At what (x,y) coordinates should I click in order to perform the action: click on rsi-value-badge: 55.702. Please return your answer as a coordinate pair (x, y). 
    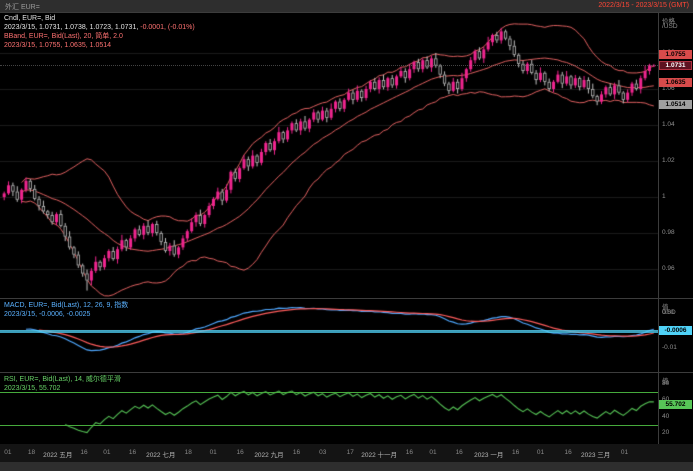
    Looking at the image, I should click on (675, 404).